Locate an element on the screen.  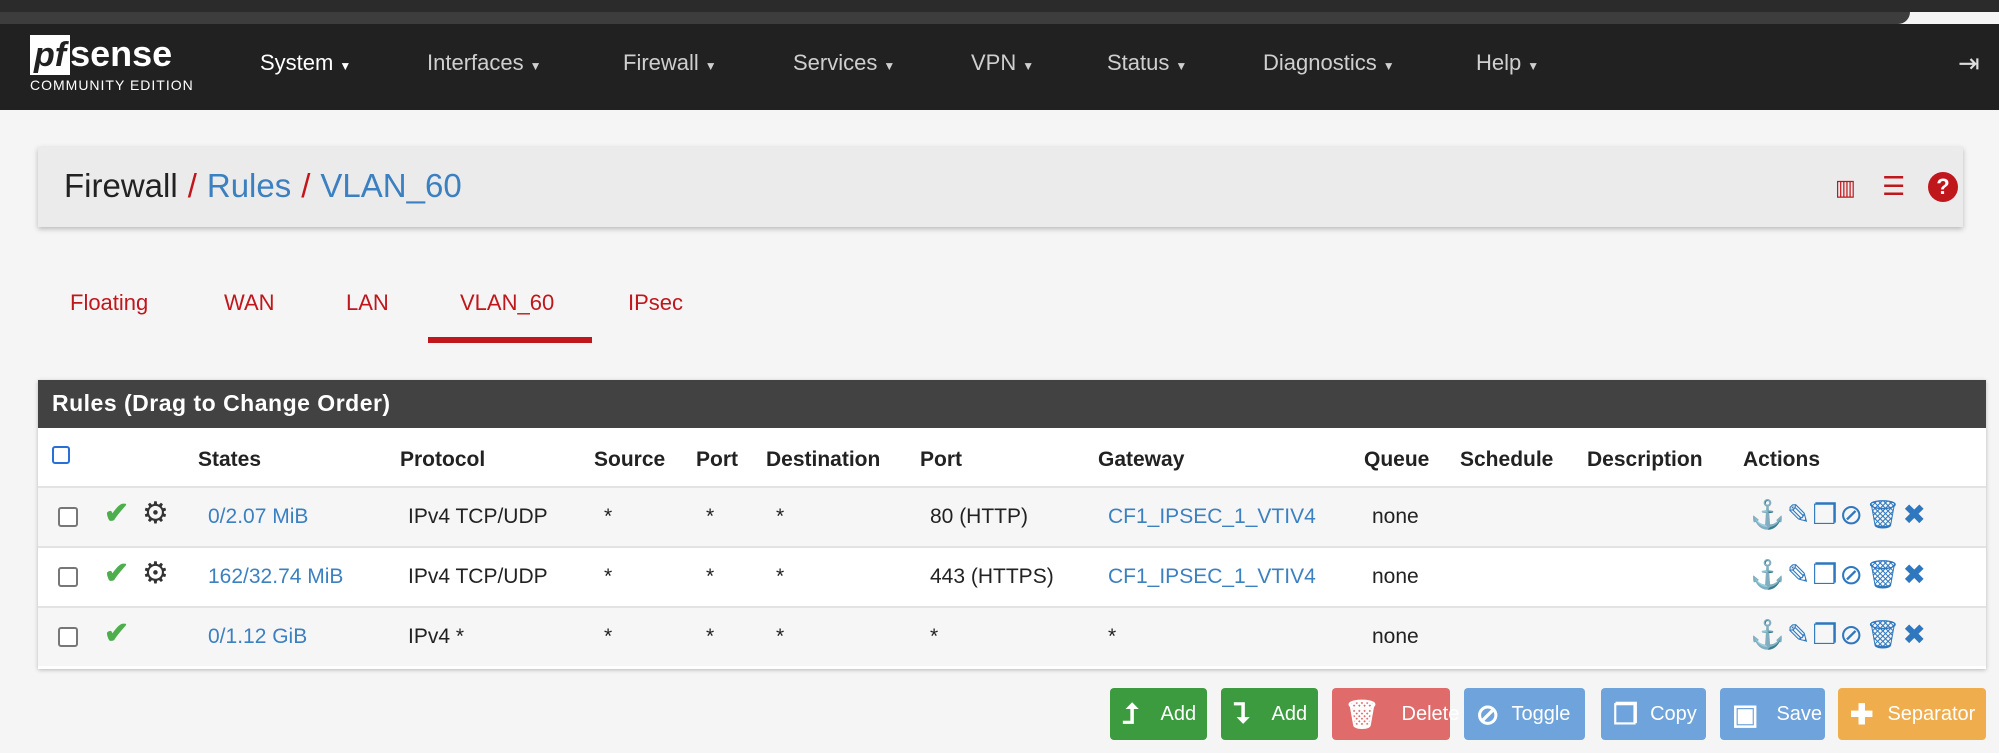
add-separator-button: ✚ Separator is located at coordinates (1912, 714).